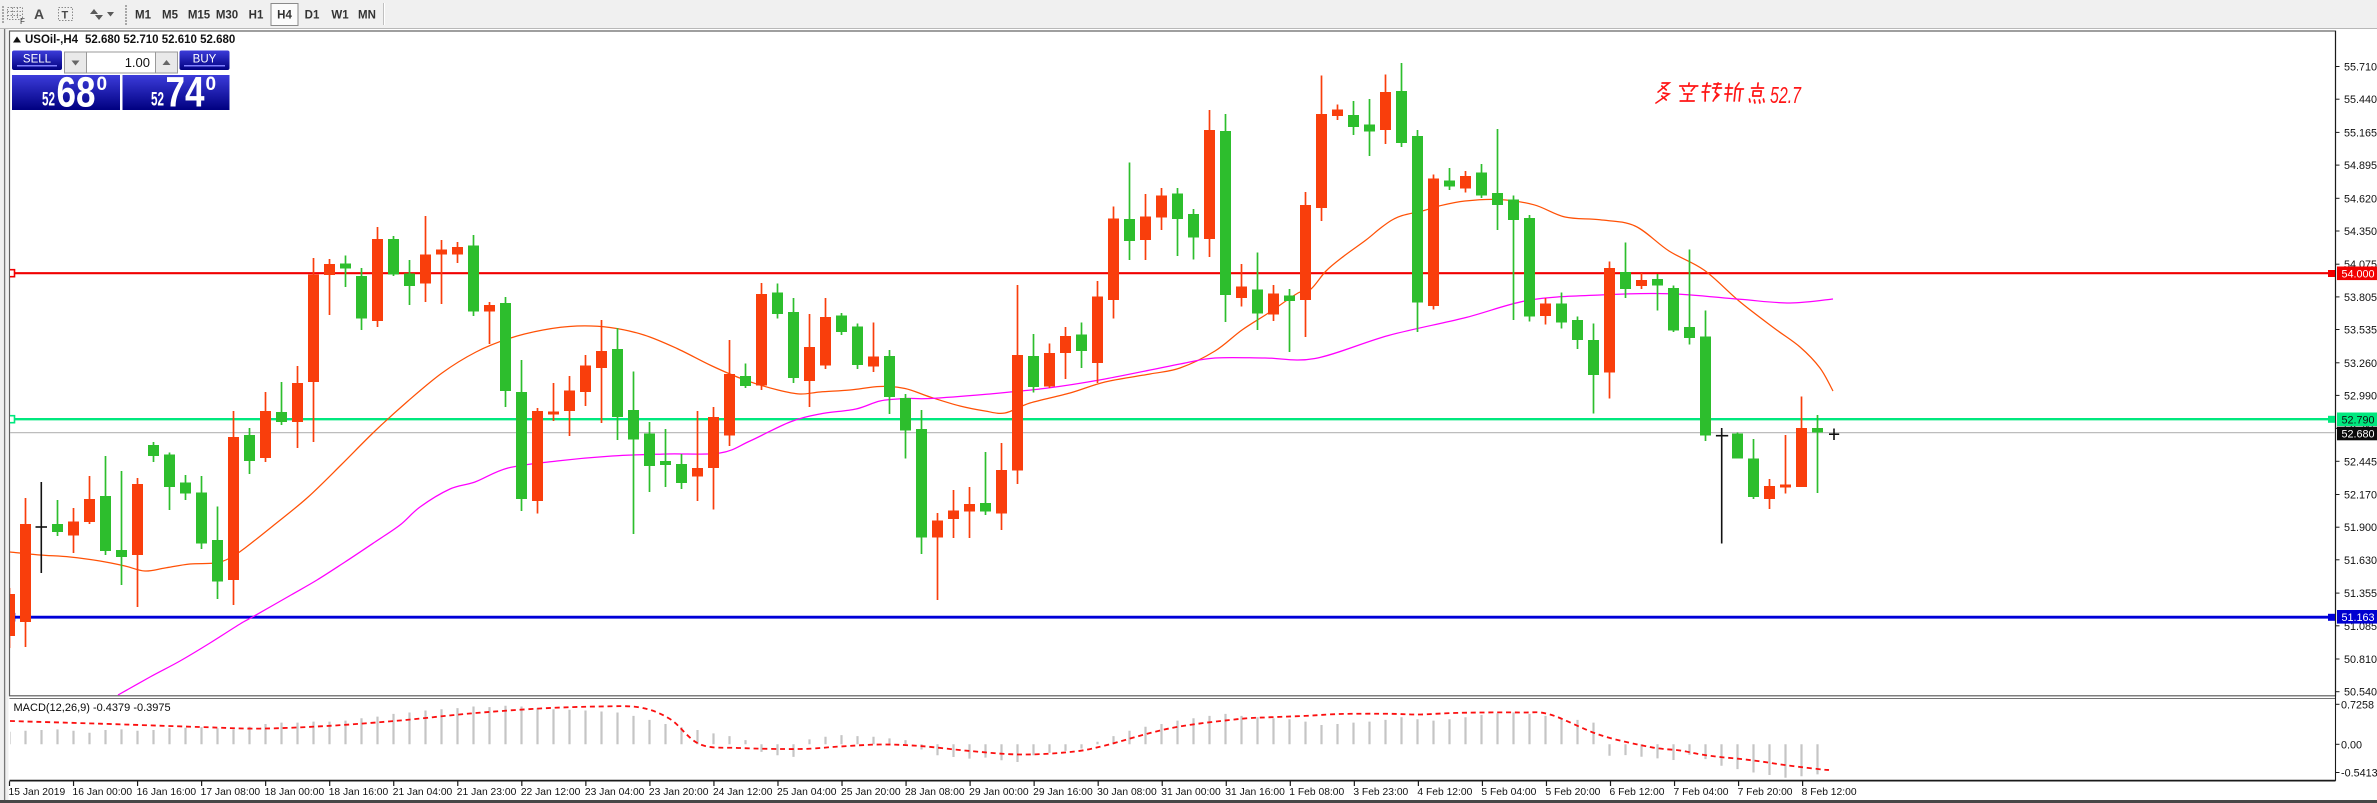  What do you see at coordinates (2360, 331) in the screenshot?
I see `svg-text: 53.535` at bounding box center [2360, 331].